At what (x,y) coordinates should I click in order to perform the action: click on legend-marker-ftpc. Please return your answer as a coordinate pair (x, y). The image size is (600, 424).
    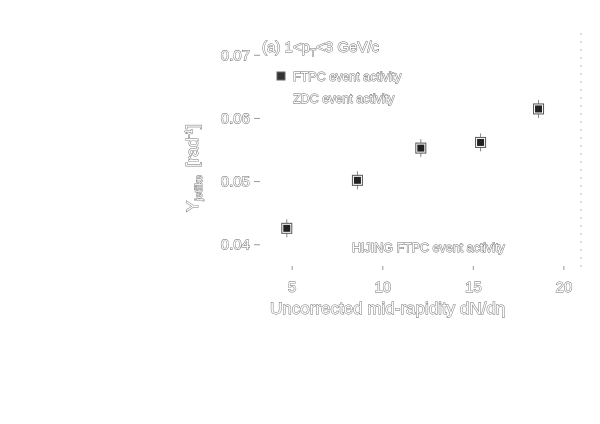
    Looking at the image, I should click on (281, 76).